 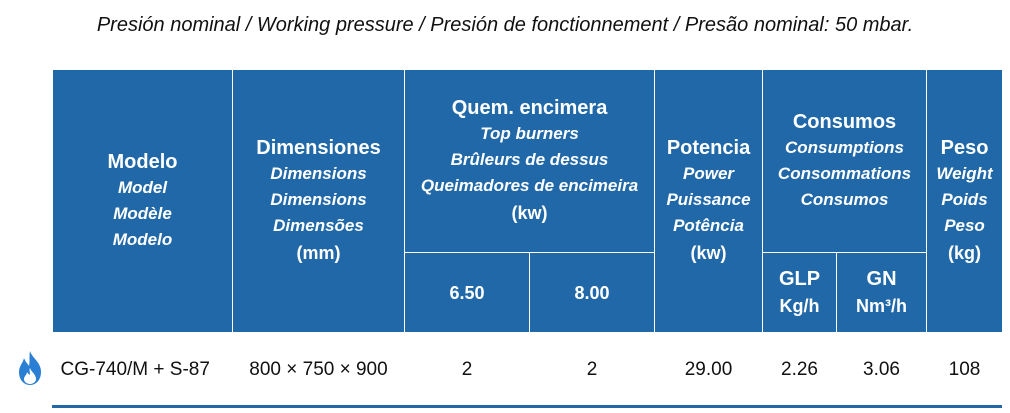 What do you see at coordinates (142, 213) in the screenshot?
I see `header-model-tr-fr: Modèle` at bounding box center [142, 213].